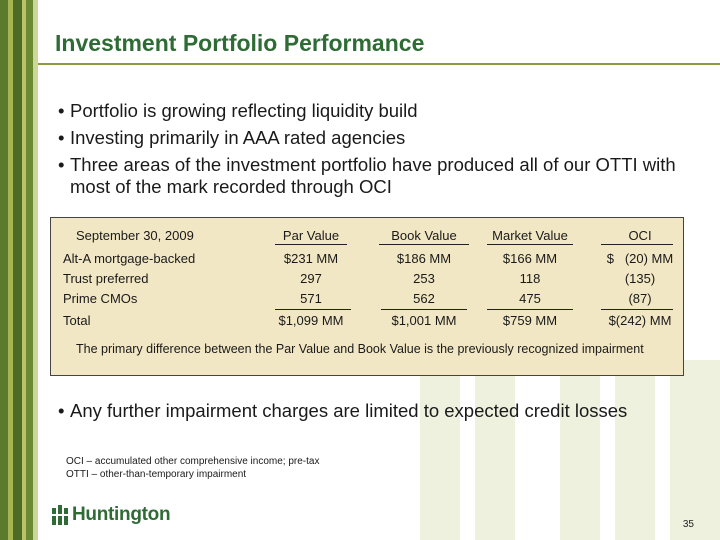  Describe the element at coordinates (530, 278) in the screenshot. I see `cell-market: 118` at that location.